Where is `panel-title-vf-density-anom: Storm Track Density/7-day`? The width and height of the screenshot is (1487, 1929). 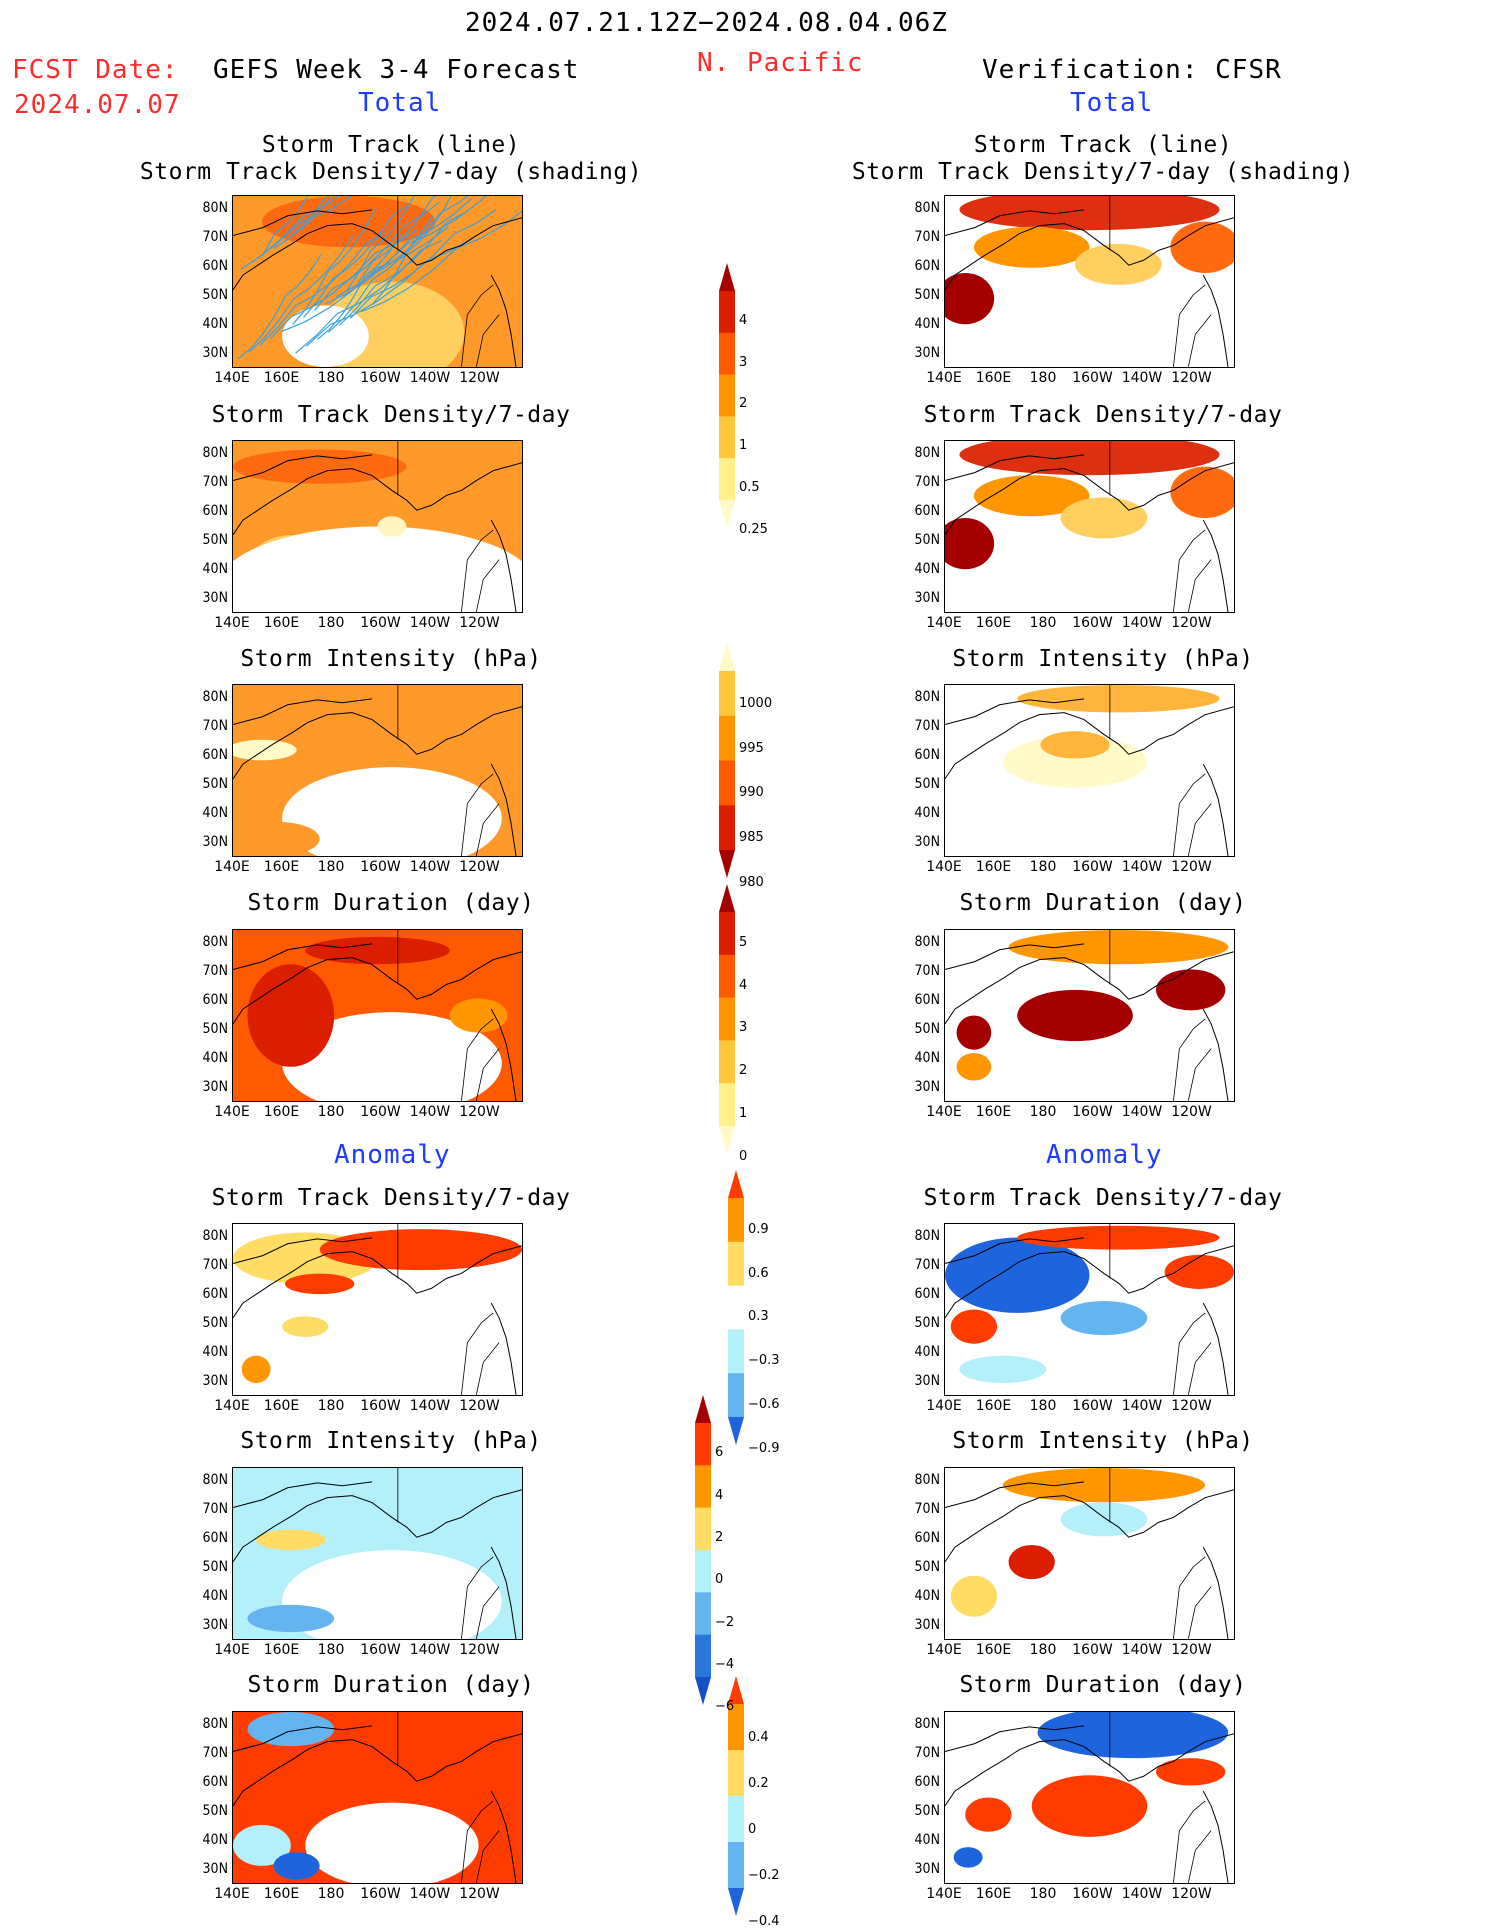
panel-title-vf-density-anom: Storm Track Density/7-day is located at coordinates (1103, 1198).